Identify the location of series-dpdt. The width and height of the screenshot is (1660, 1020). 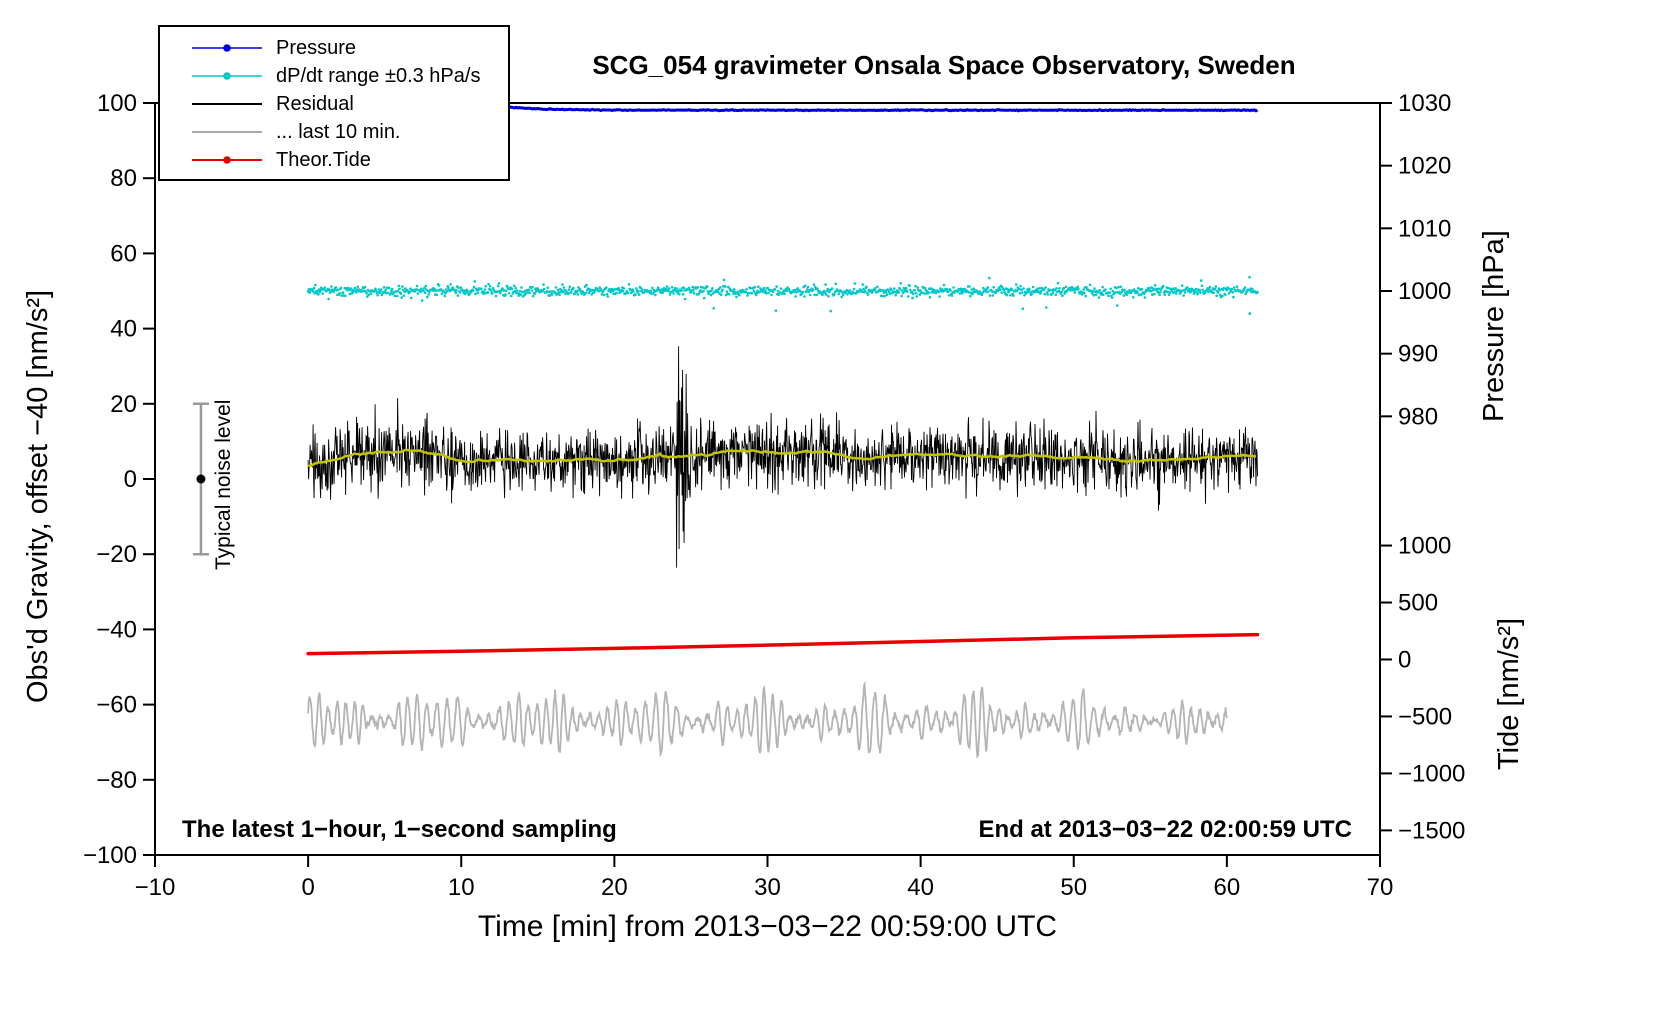
(782, 295).